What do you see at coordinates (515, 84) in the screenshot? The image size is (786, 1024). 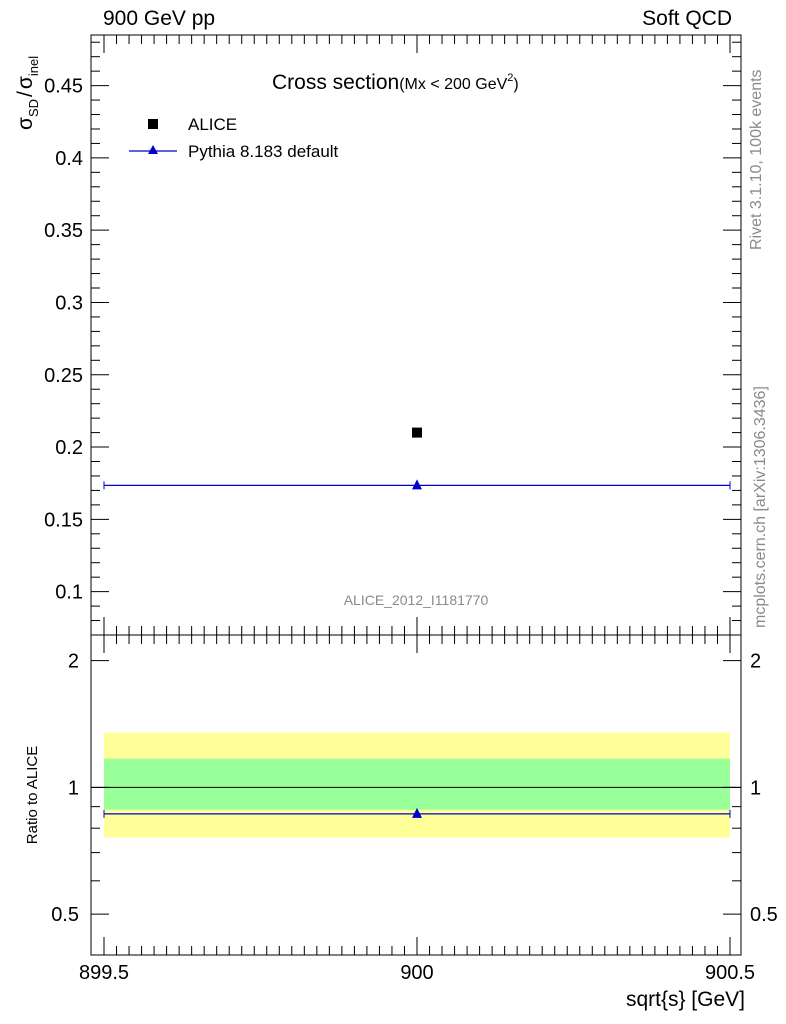 I see `chart-title-close: )` at bounding box center [515, 84].